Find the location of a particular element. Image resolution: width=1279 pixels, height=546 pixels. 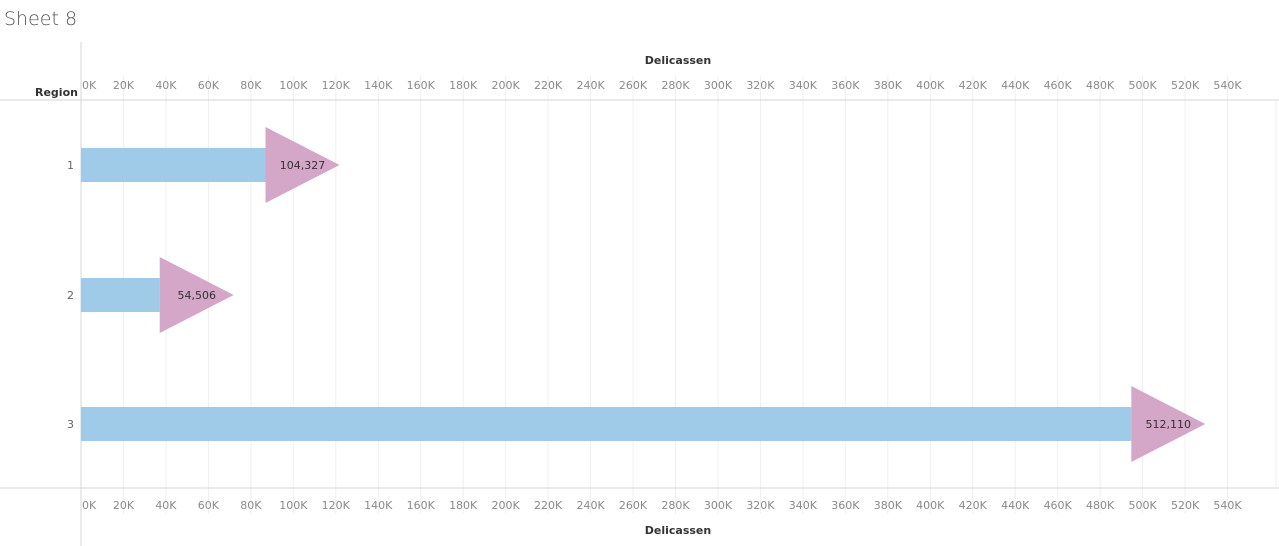

x-tick-label-top: 120K is located at coordinates (336, 85).